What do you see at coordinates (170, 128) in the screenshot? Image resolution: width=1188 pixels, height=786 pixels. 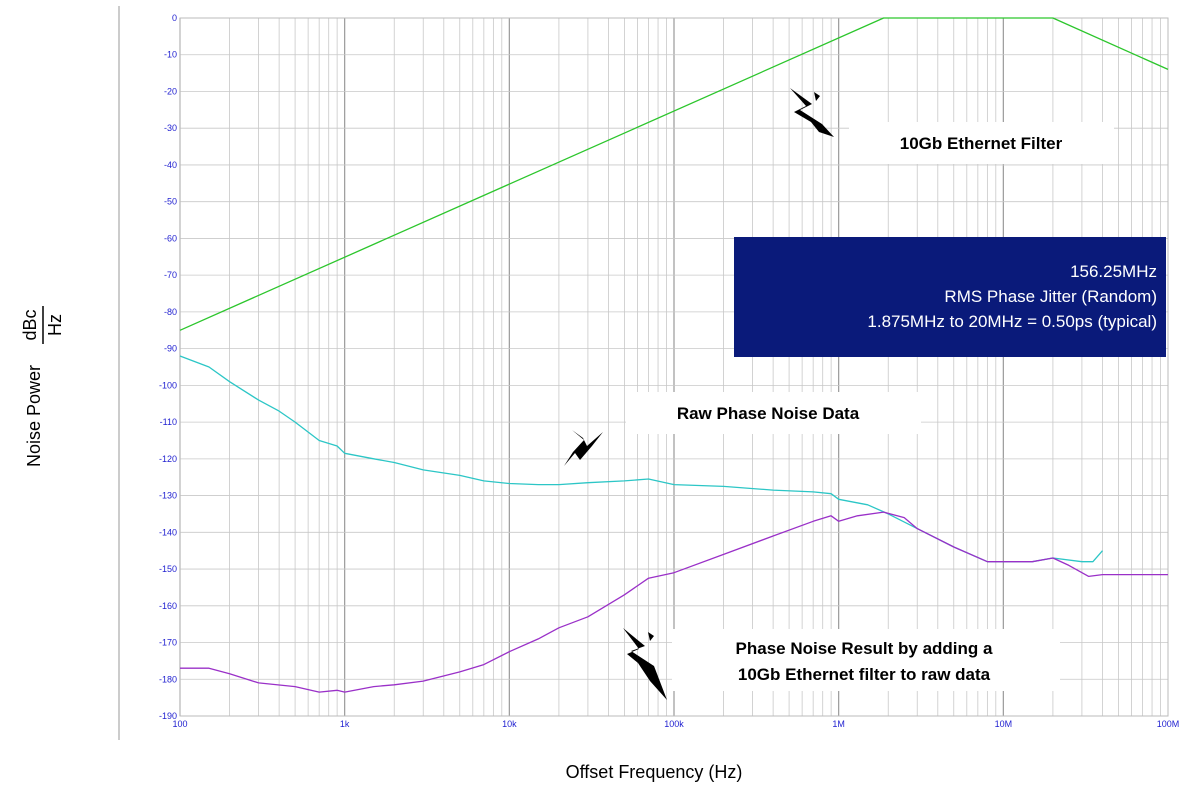 I see `y-tick-label: -30` at bounding box center [170, 128].